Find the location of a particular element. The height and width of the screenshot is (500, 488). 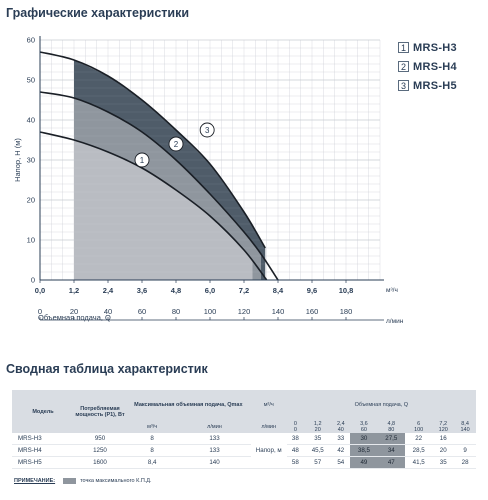

y-tick-label: 50 is located at coordinates (31, 80).